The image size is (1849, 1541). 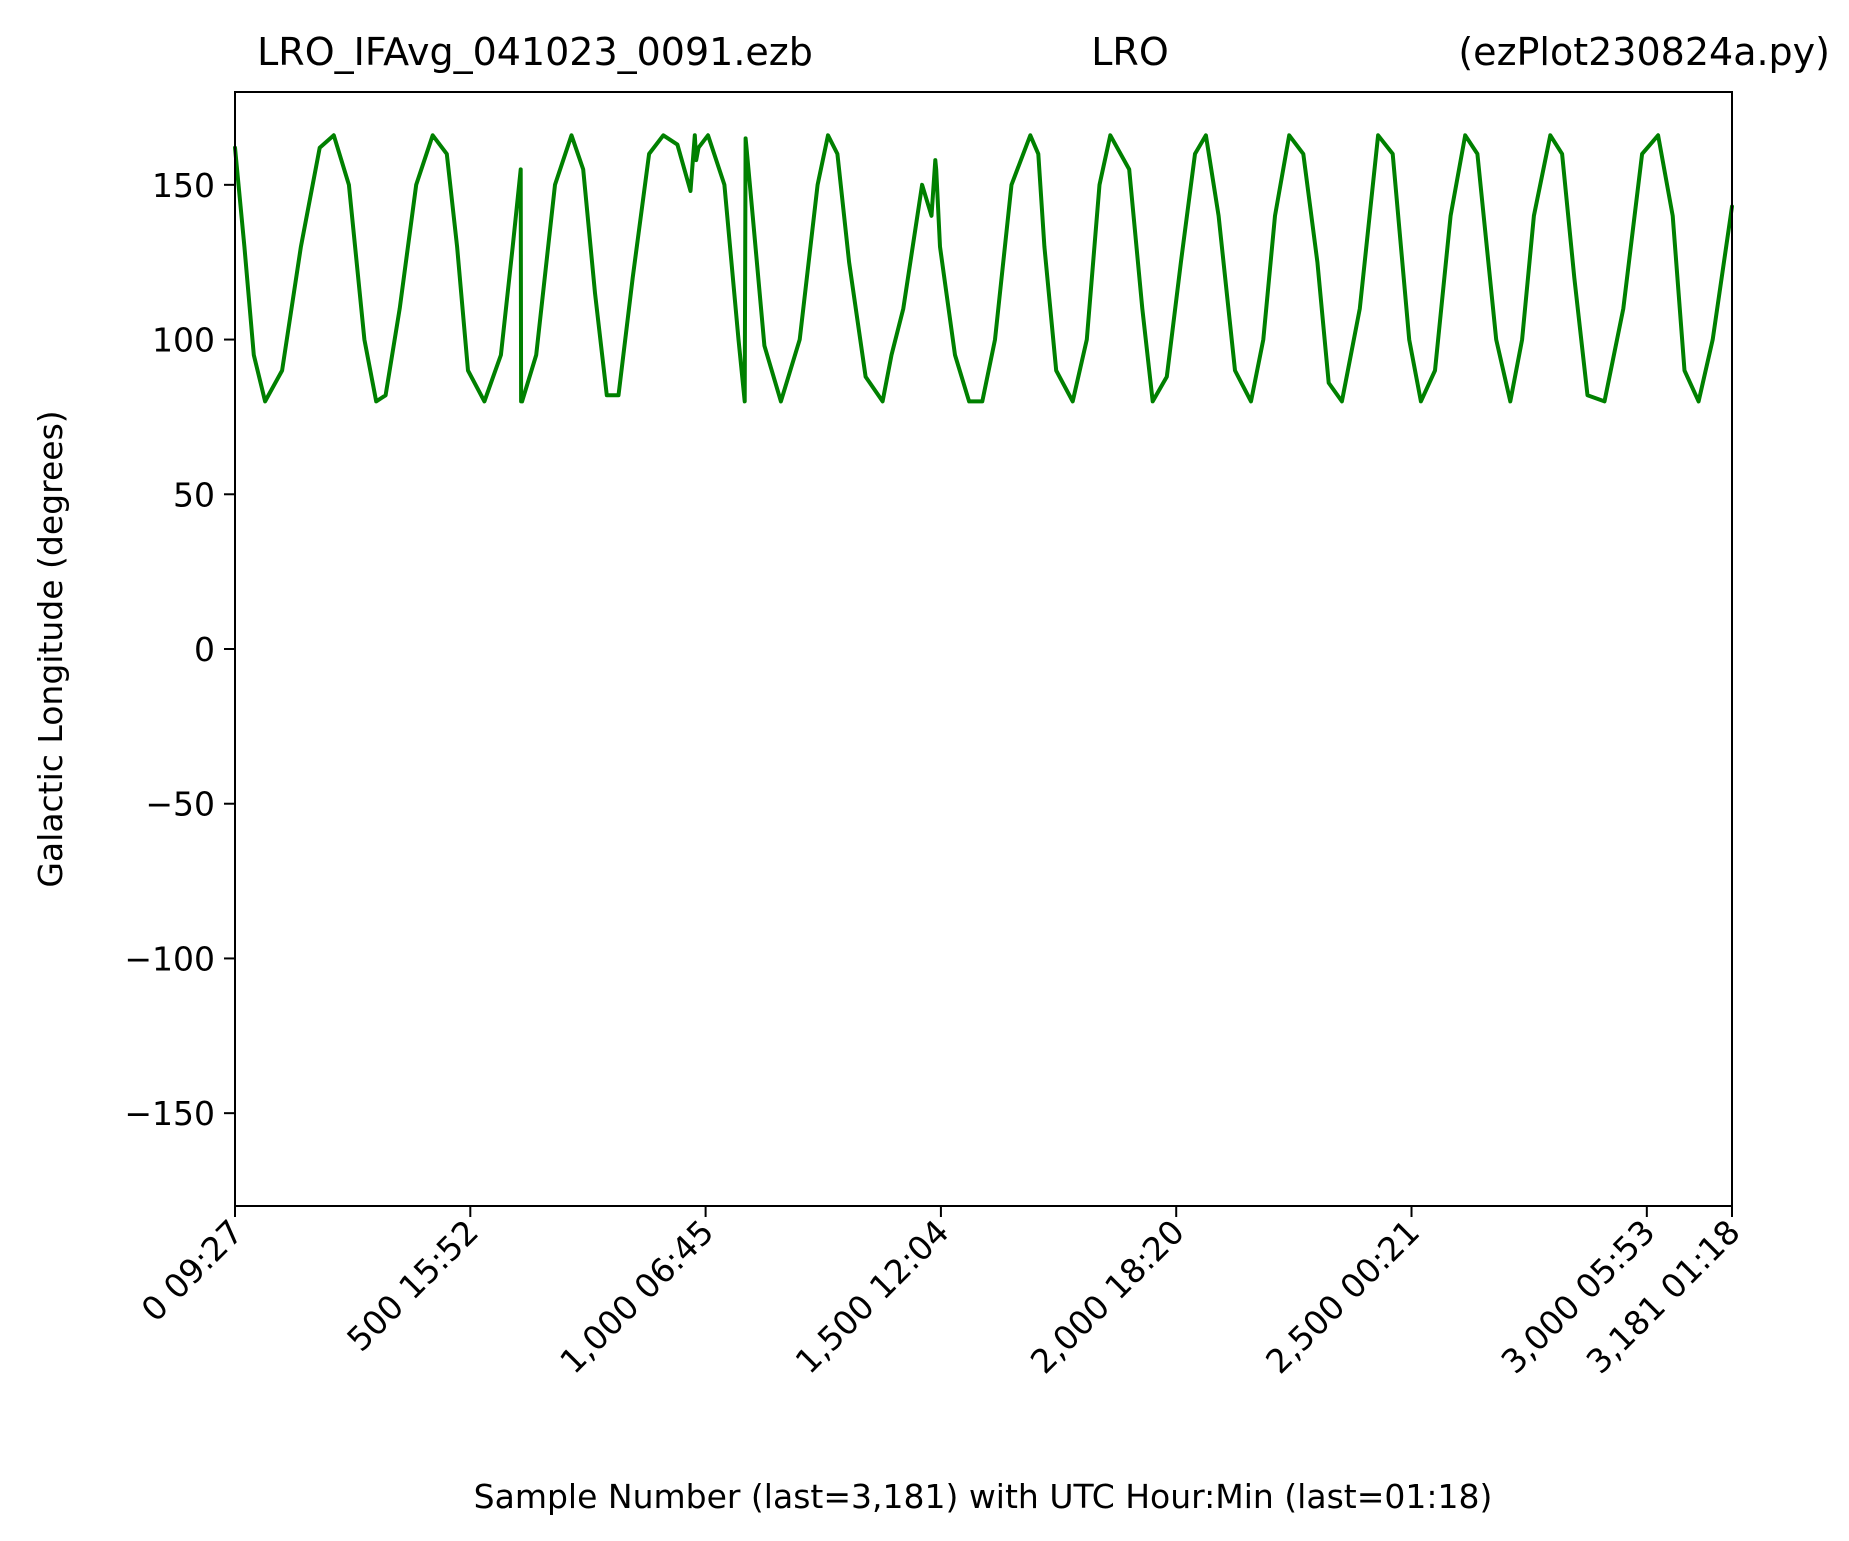 I want to click on y-tick-label: 150, so click(x=183, y=185).